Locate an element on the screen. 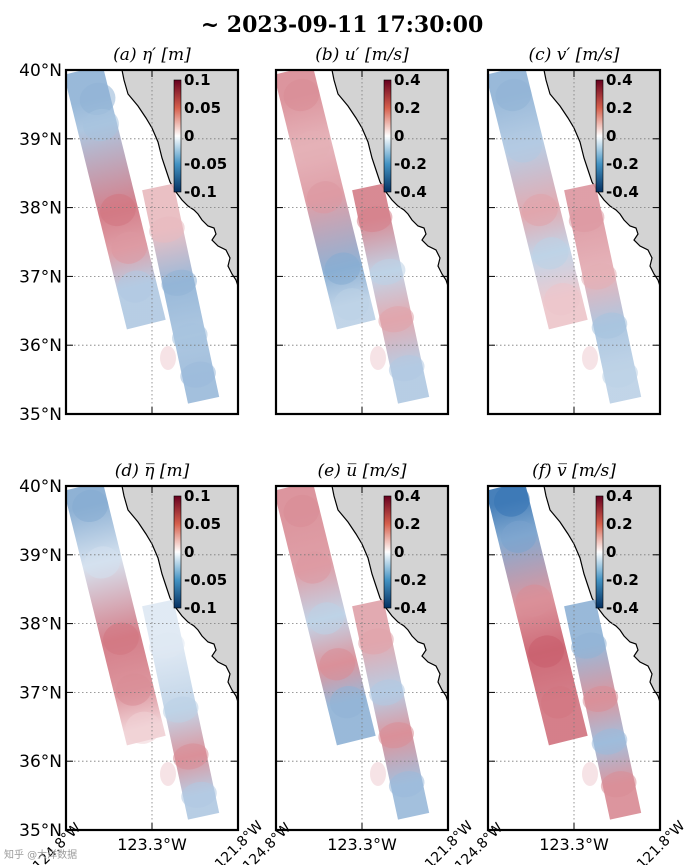 This screenshot has width=684, height=865. panel-c-content is located at coordinates (574, 242).